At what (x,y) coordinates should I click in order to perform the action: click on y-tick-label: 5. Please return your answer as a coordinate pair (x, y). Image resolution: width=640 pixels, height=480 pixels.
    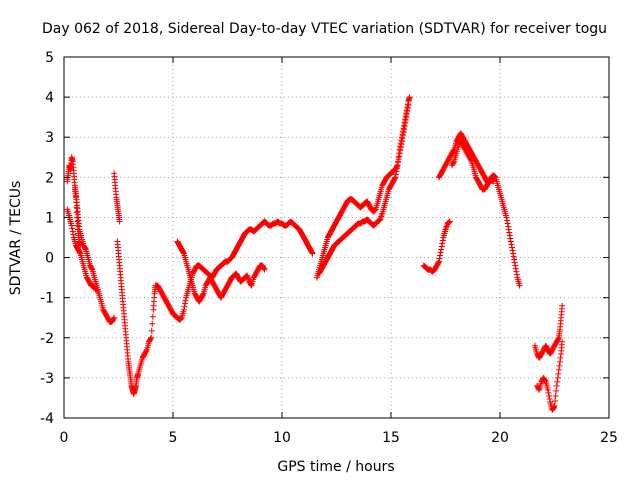
    Looking at the image, I should click on (49, 58).